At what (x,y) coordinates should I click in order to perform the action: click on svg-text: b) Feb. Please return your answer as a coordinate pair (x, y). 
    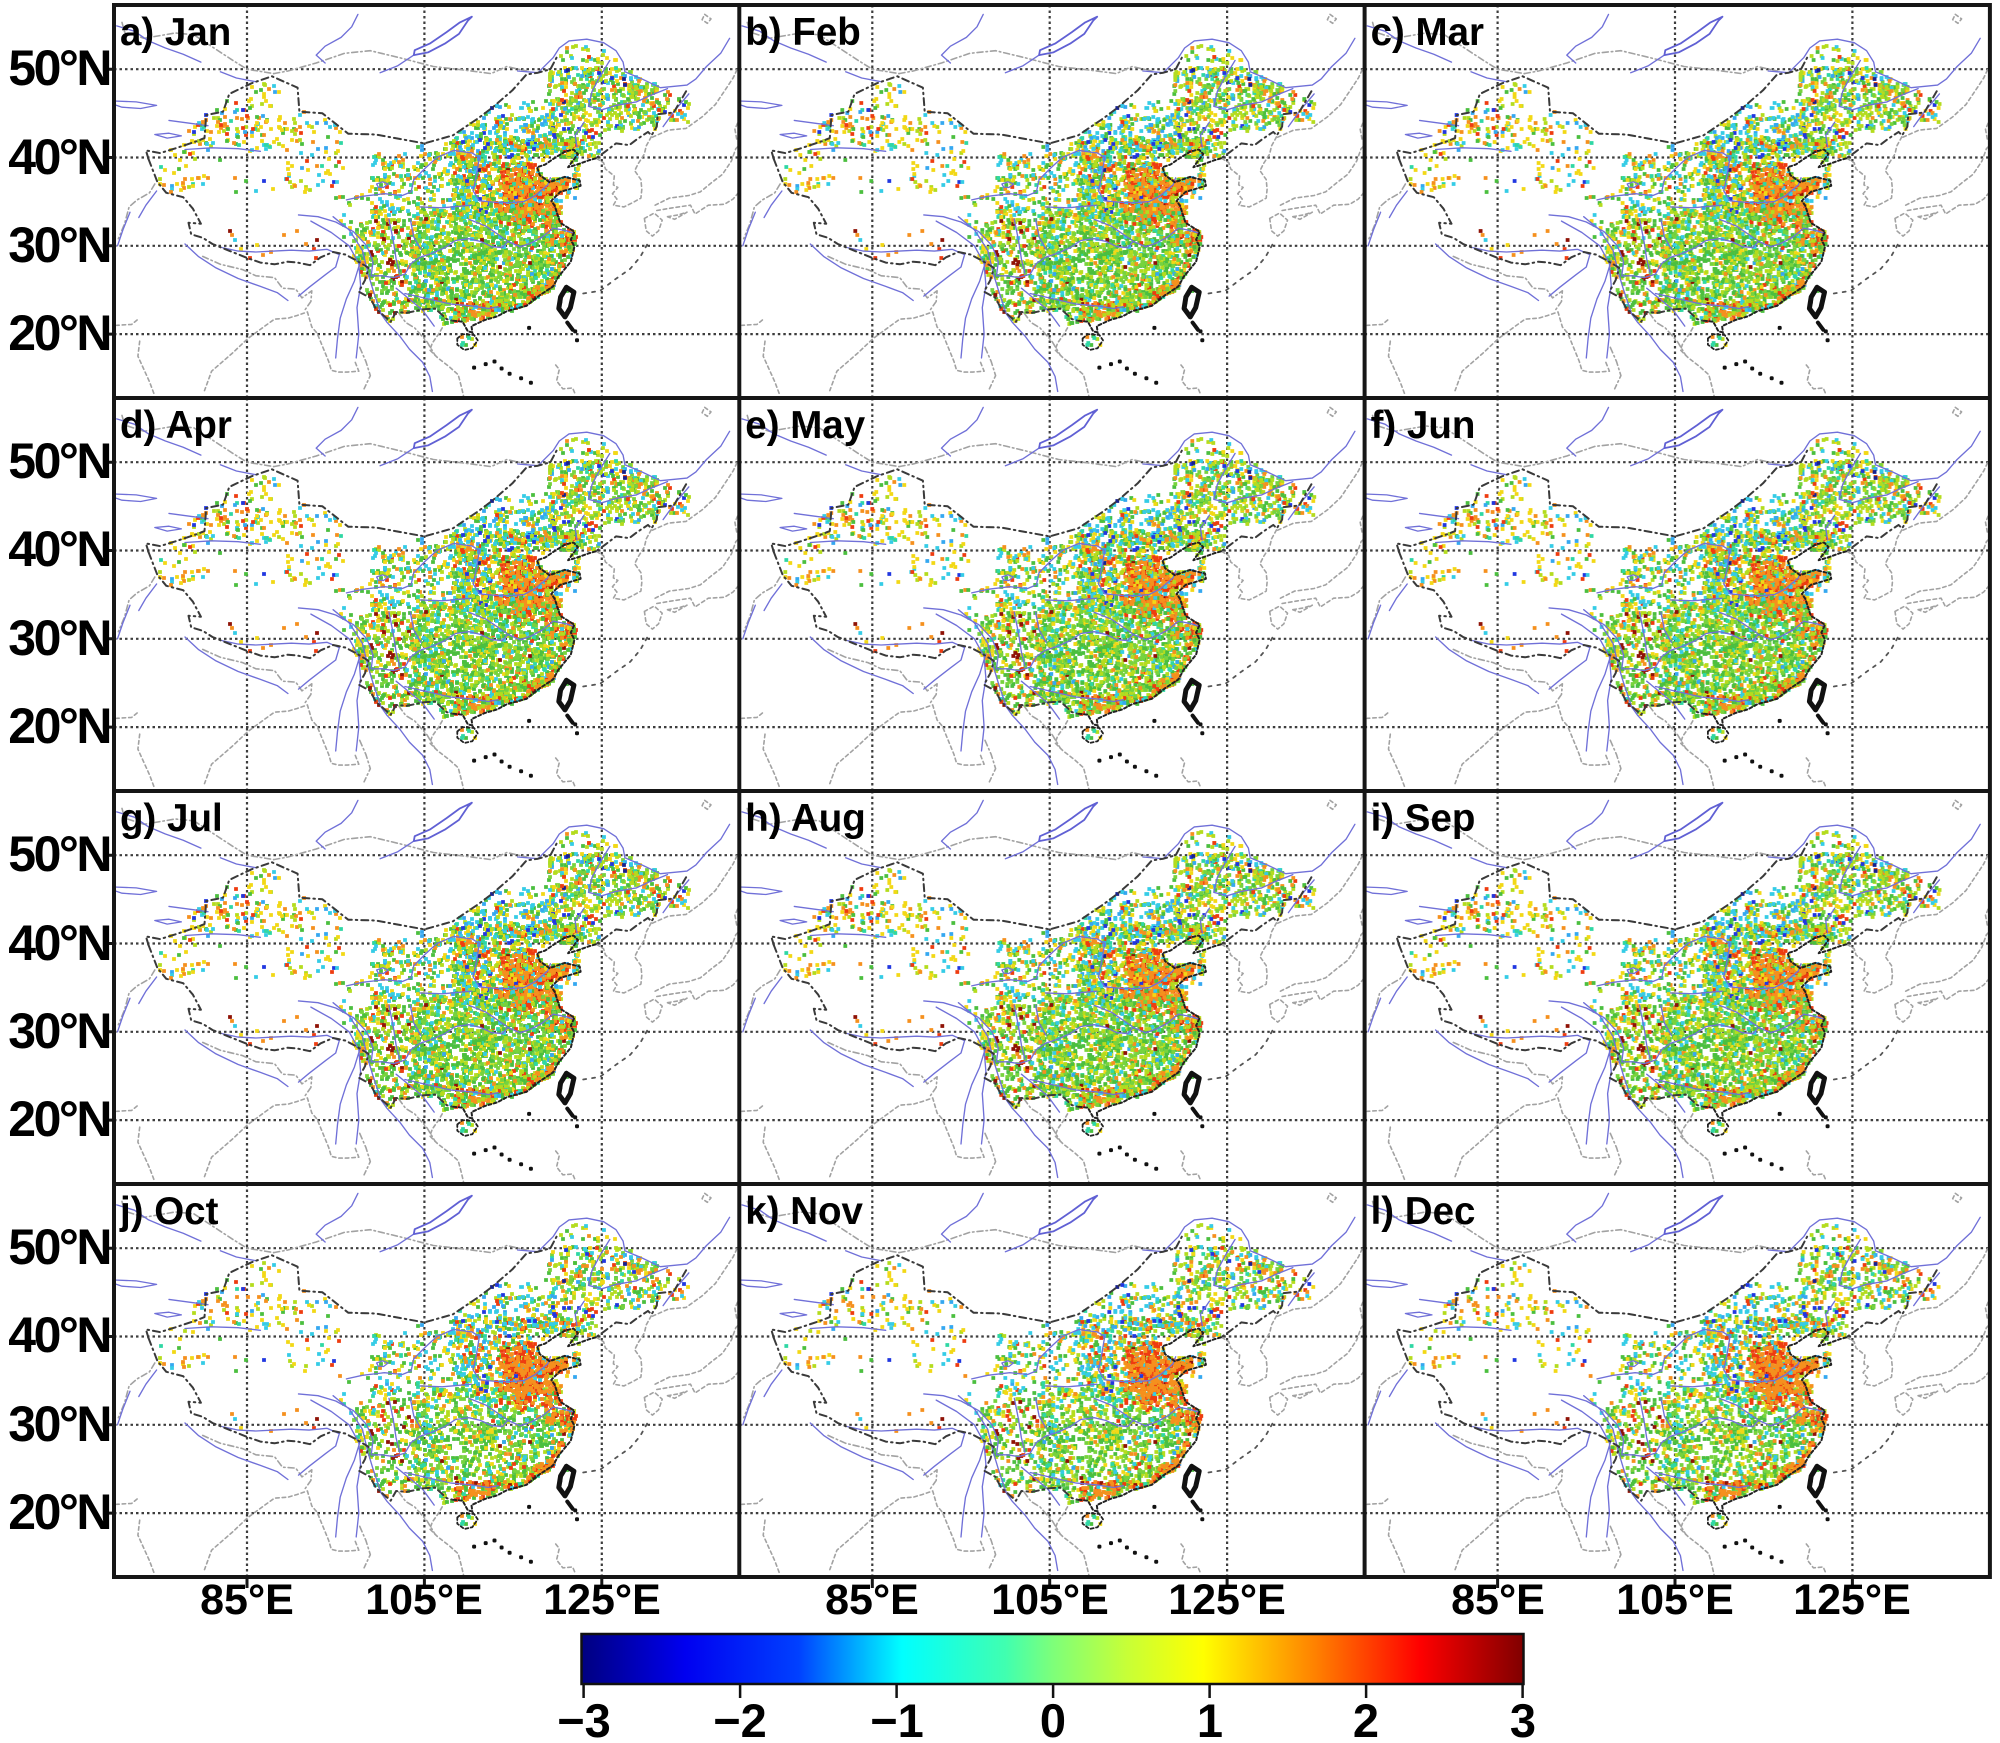
    Looking at the image, I should click on (802, 32).